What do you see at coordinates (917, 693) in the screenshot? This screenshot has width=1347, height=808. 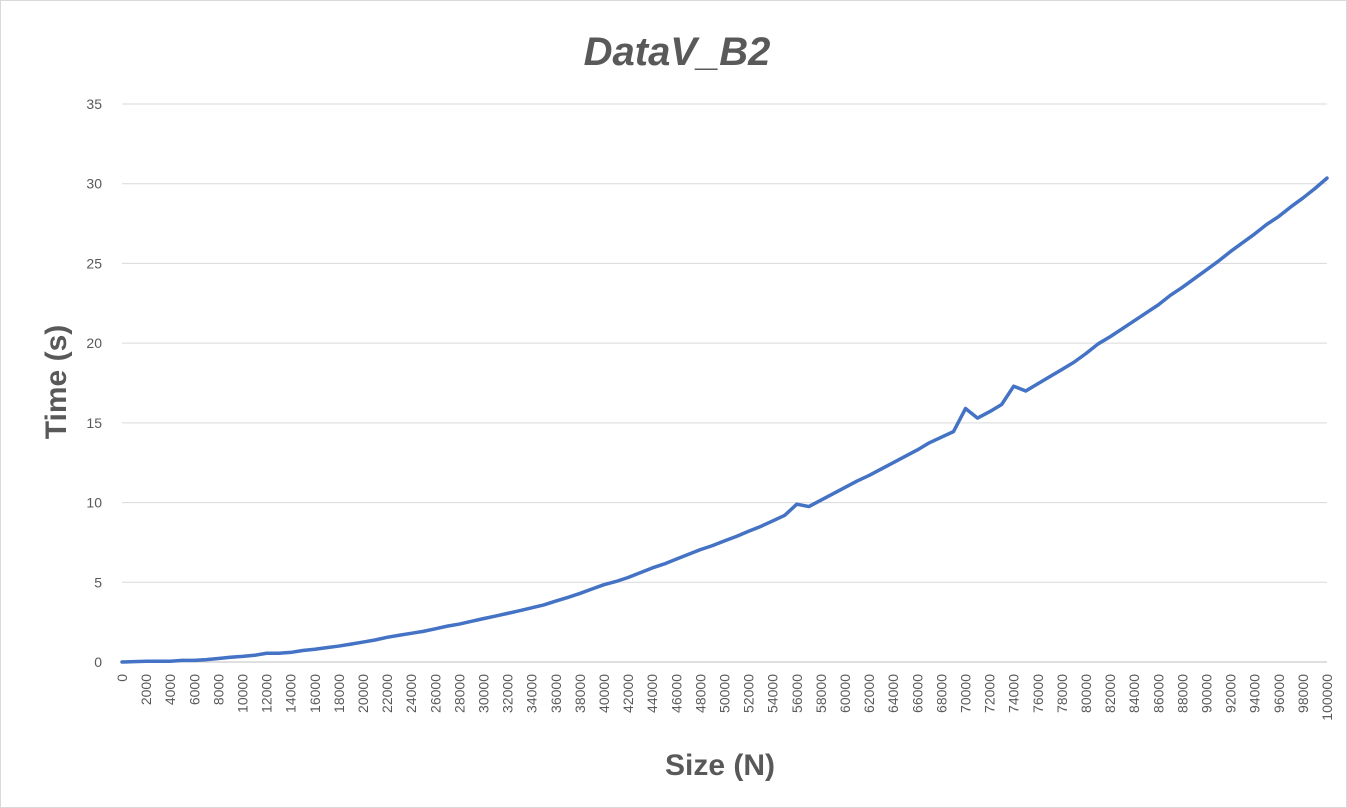 I see `x-tick-label: 66000` at bounding box center [917, 693].